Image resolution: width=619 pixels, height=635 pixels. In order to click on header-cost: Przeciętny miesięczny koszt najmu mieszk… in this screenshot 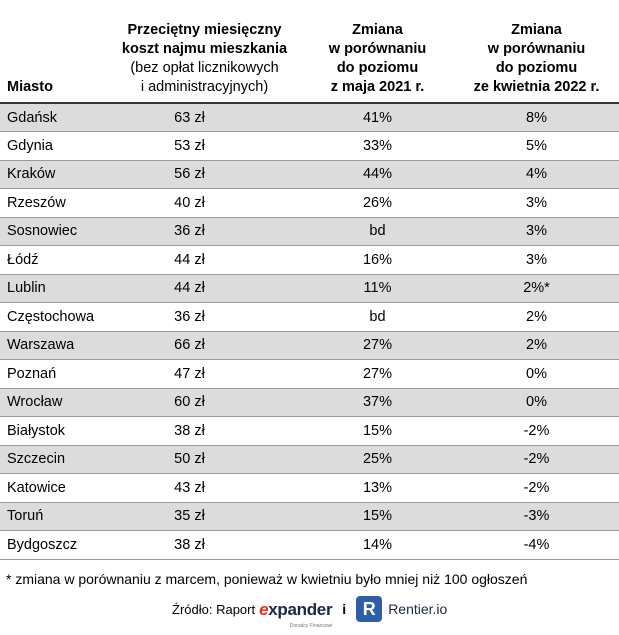, I will do `click(204, 51)`.